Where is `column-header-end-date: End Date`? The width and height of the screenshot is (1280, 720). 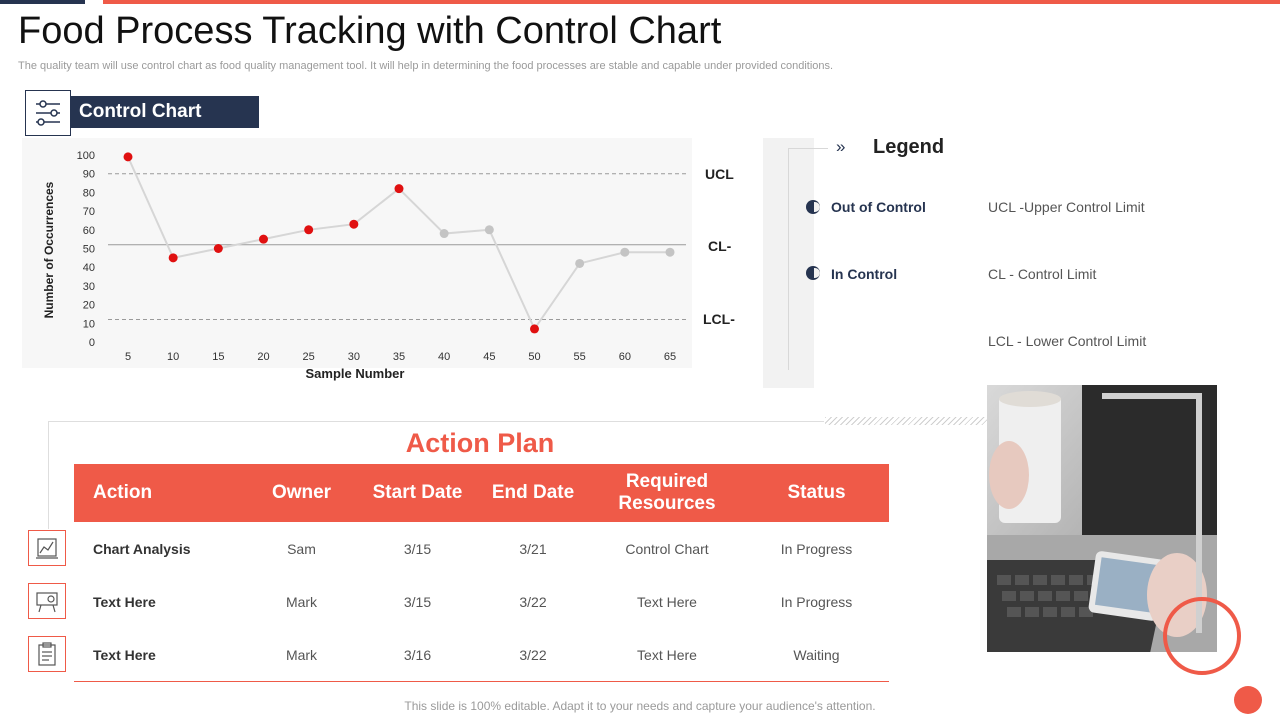
column-header-end-date: End Date is located at coordinates (533, 493).